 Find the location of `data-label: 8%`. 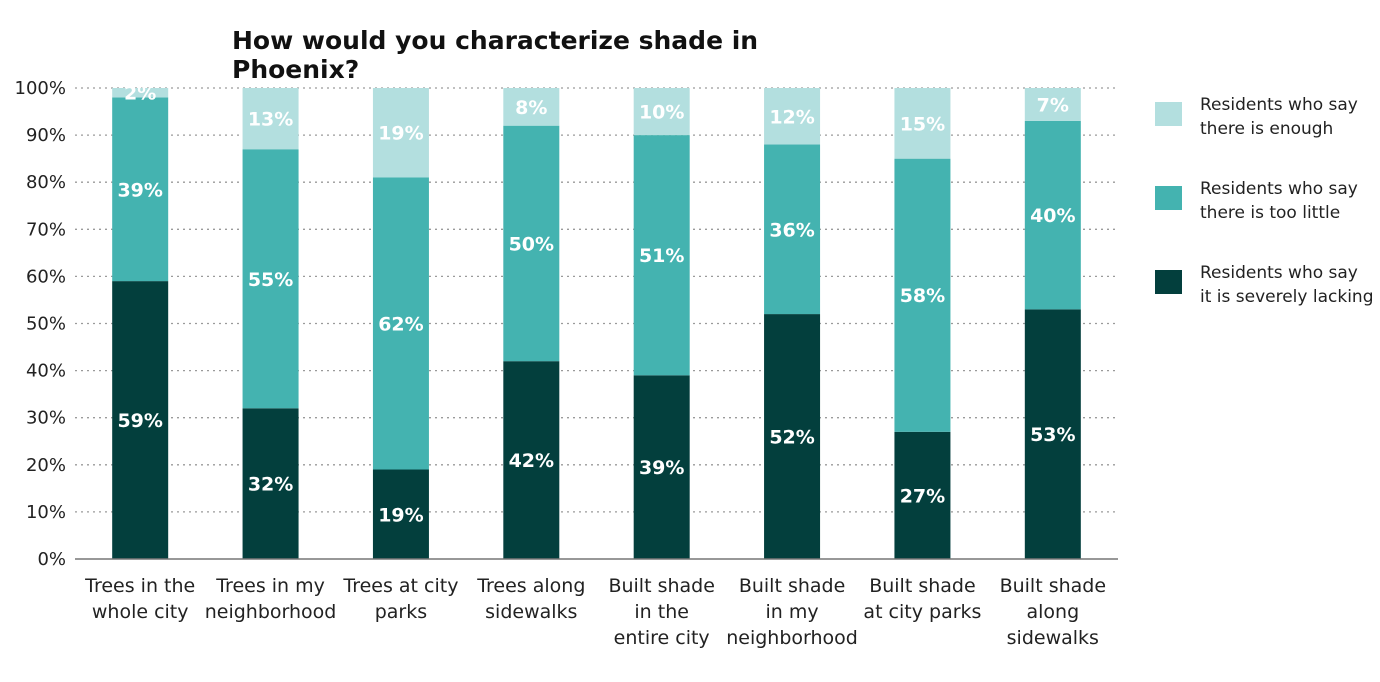

data-label: 8% is located at coordinates (531, 108).